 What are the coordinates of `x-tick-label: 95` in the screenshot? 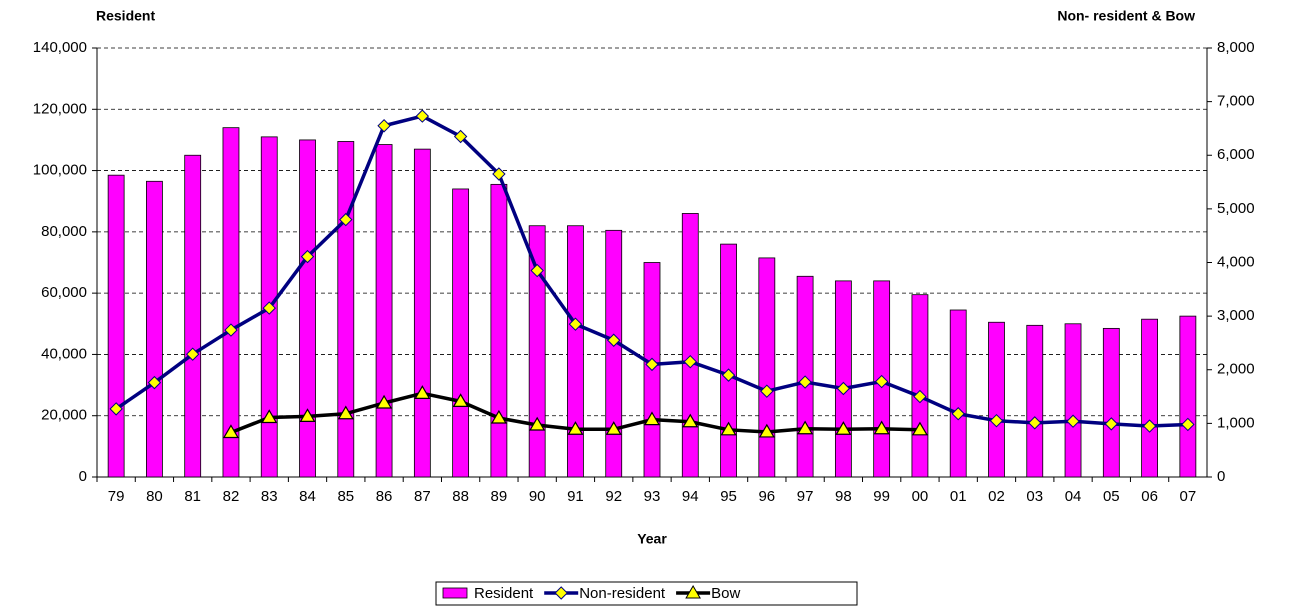 It's located at (728, 496).